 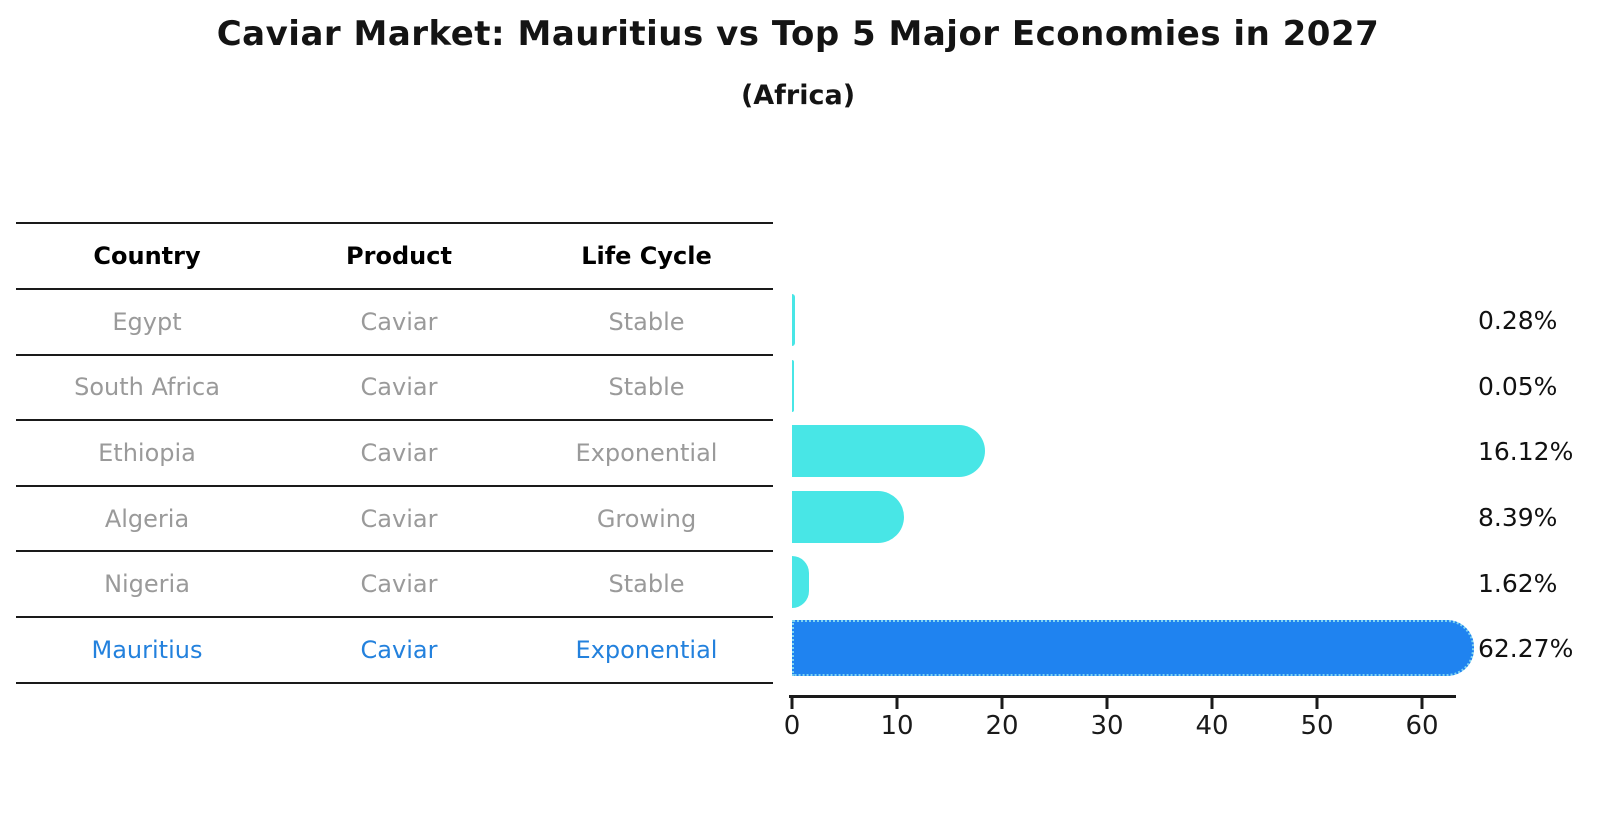 I want to click on column-header-life-cycle: Life Cycle, so click(x=646, y=256).